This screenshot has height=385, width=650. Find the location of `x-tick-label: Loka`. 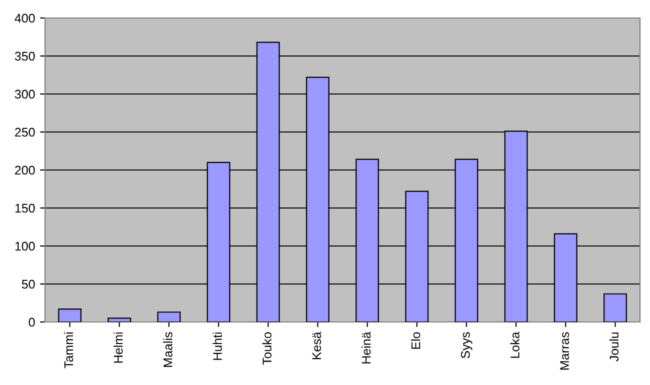

x-tick-label: Loka is located at coordinates (515, 345).